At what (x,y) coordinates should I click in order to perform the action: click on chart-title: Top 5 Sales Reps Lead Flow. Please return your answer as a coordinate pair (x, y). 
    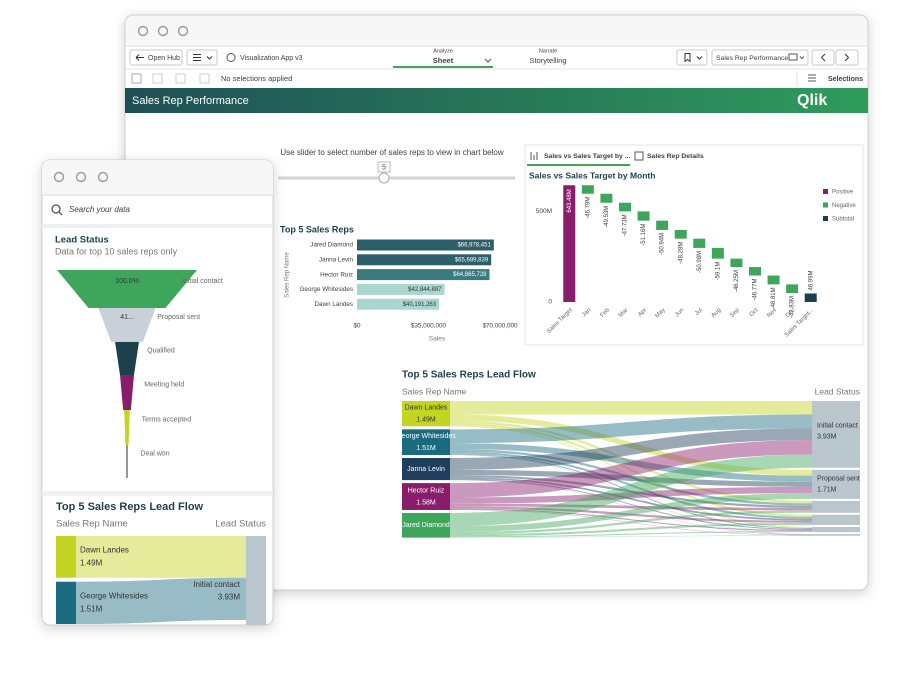
    Looking at the image, I should click on (469, 375).